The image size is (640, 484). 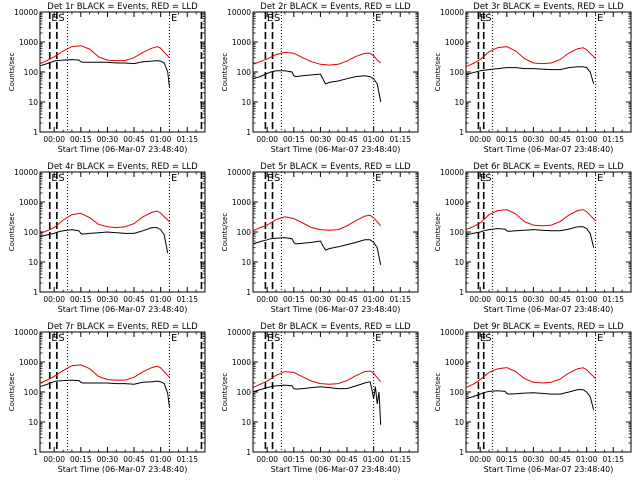 What do you see at coordinates (122, 167) in the screenshot?
I see `panel-title: Det 4r BLACK = Events, RED = LLD` at bounding box center [122, 167].